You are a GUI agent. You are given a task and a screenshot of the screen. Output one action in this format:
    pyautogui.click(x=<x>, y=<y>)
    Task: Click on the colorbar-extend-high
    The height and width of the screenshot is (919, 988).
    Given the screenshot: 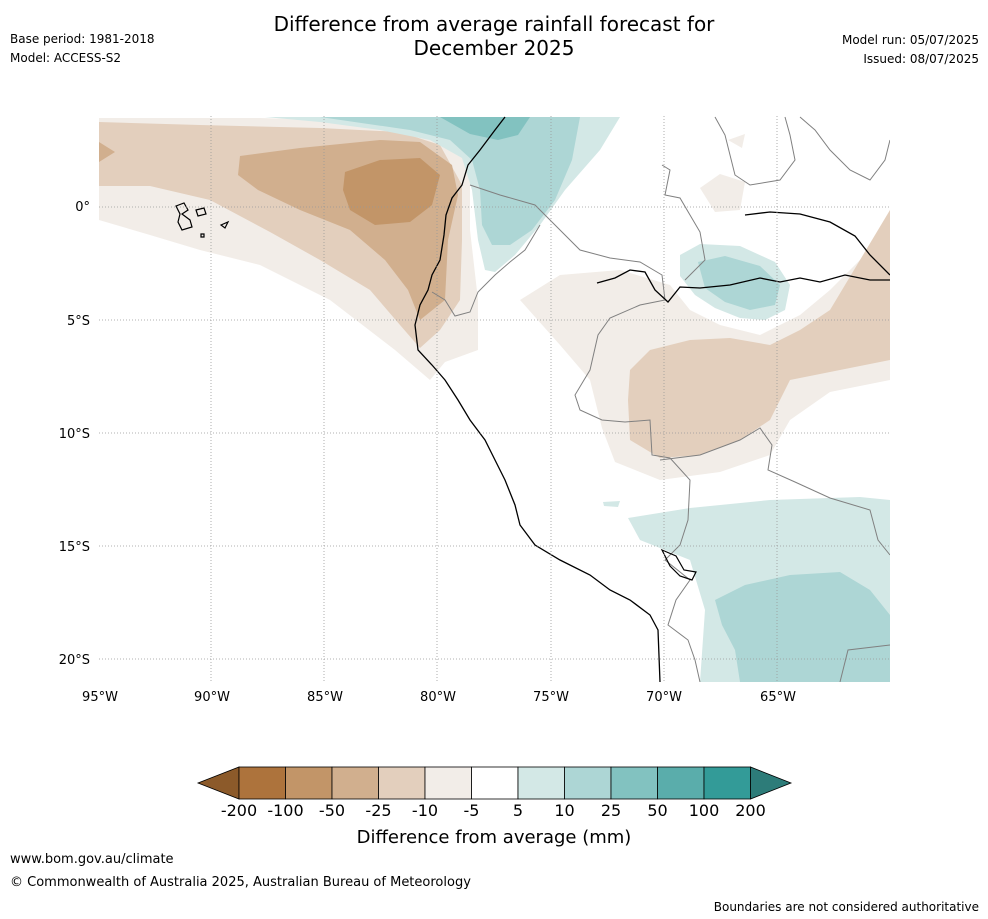 What is the action you would take?
    pyautogui.click(x=771, y=783)
    